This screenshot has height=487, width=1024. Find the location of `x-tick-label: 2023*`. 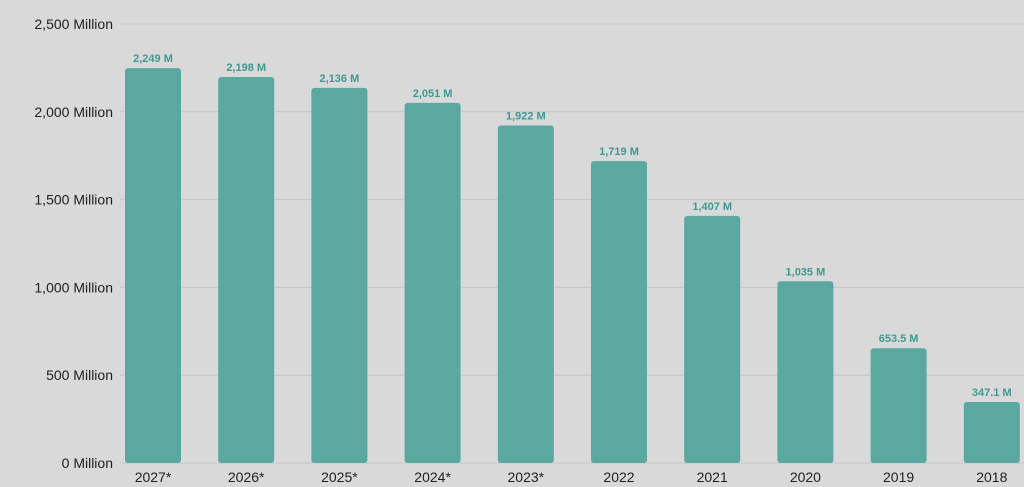

x-tick-label: 2023* is located at coordinates (526, 477).